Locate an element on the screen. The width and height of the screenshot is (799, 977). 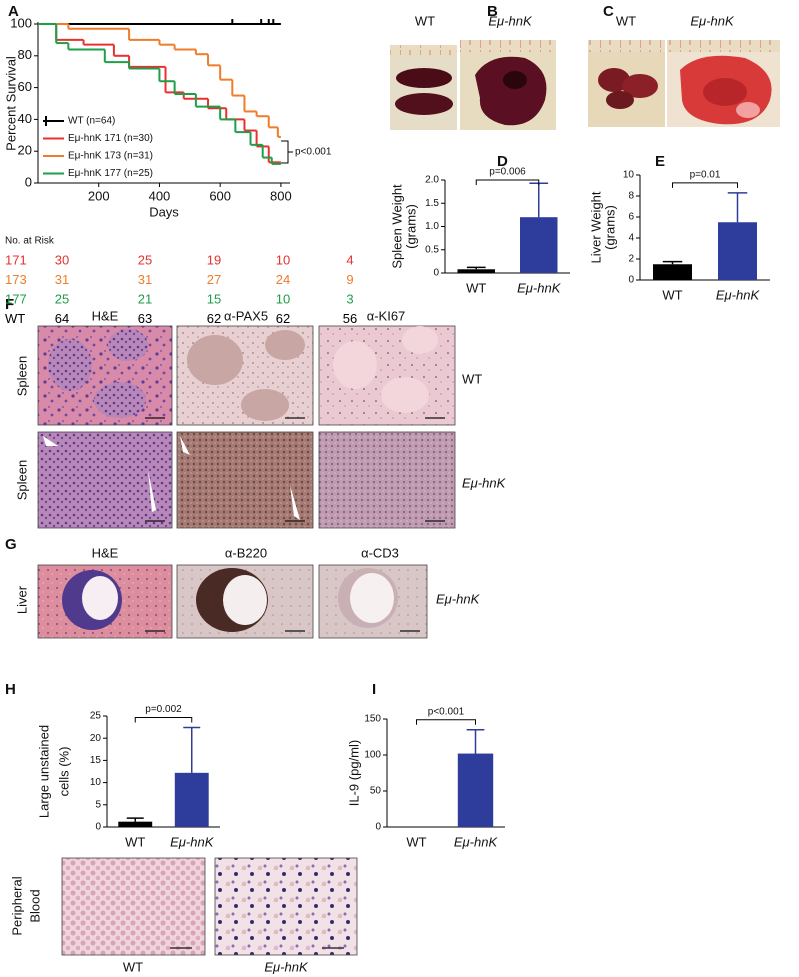
y-tick-label: 4 is located at coordinates (631, 238).